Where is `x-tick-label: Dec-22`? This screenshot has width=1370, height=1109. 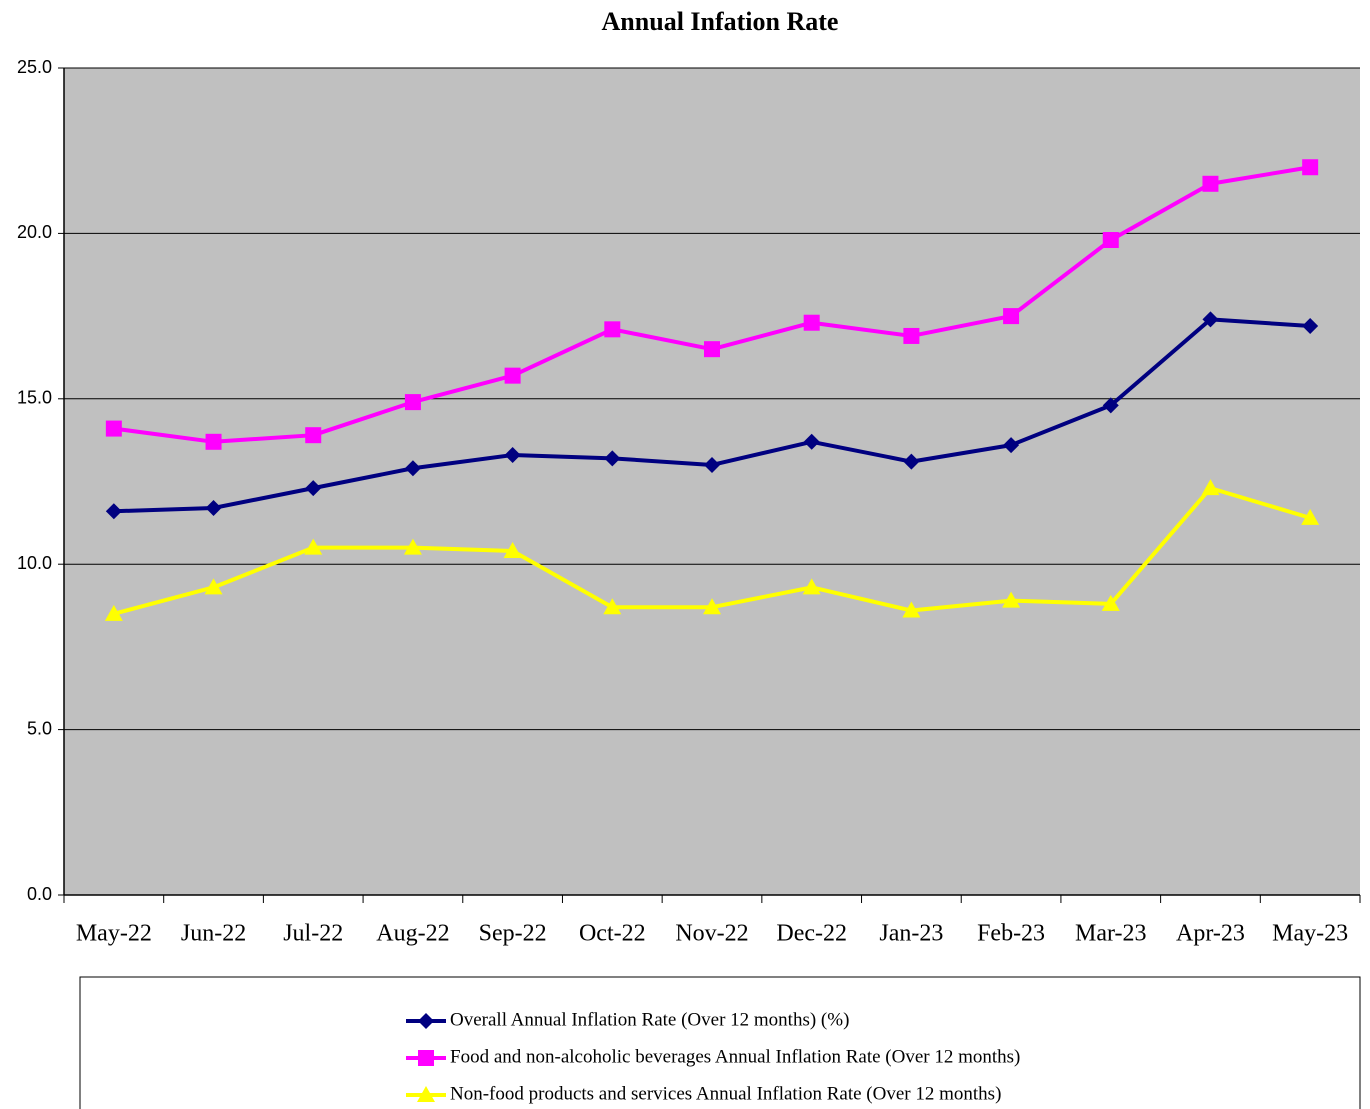
x-tick-label: Dec-22 is located at coordinates (811, 934).